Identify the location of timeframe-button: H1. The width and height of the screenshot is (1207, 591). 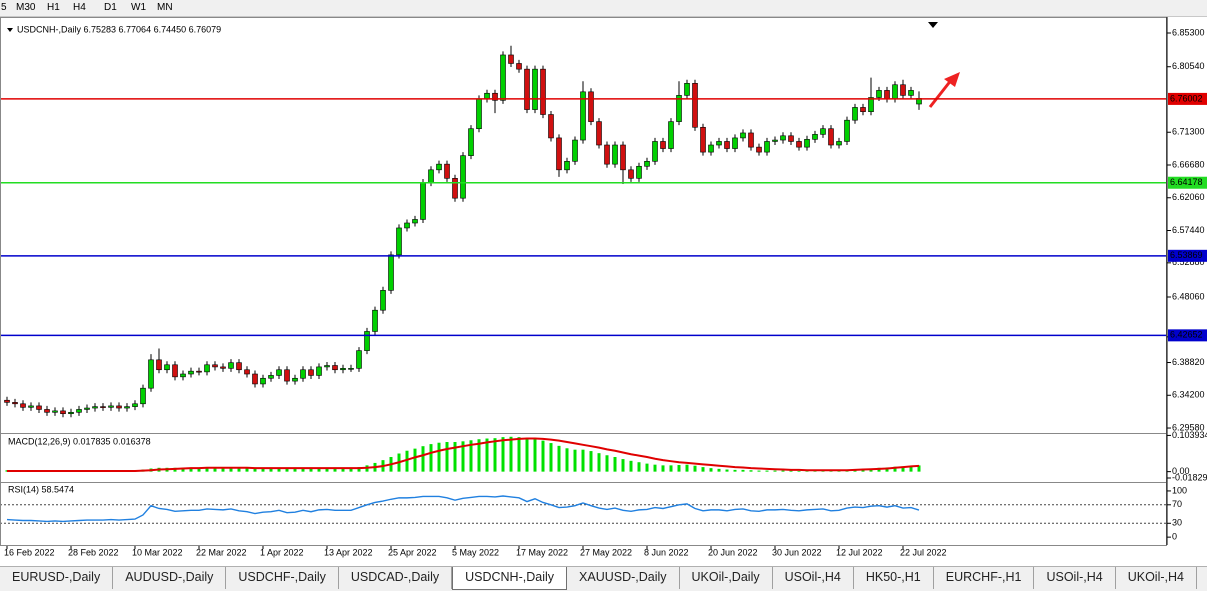
(53, 7).